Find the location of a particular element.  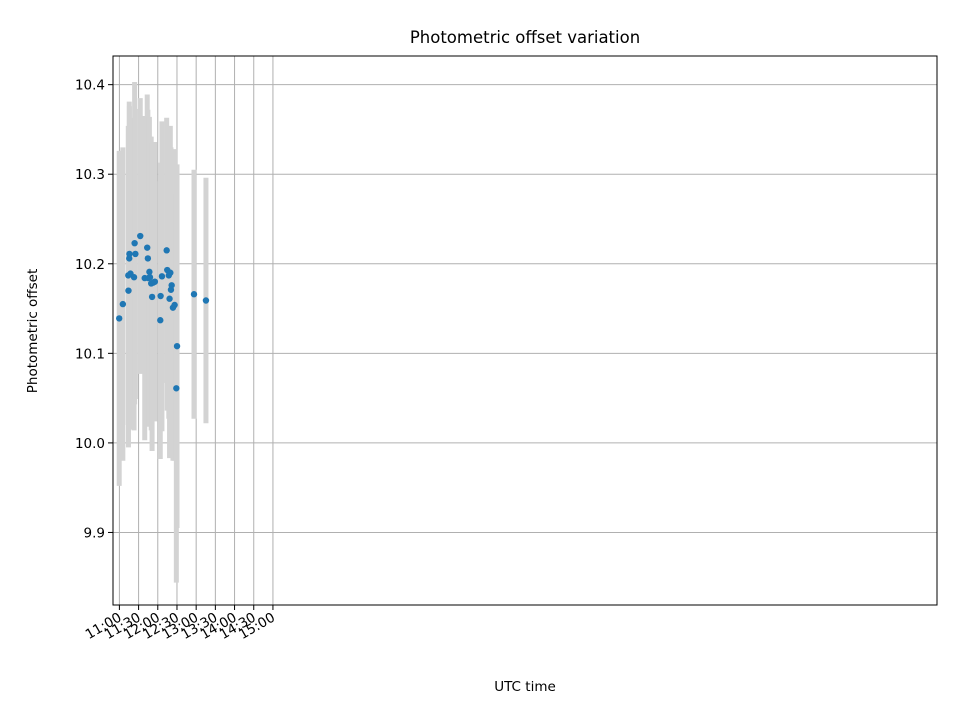

y-tick-label: 10.3 is located at coordinates (90, 175).